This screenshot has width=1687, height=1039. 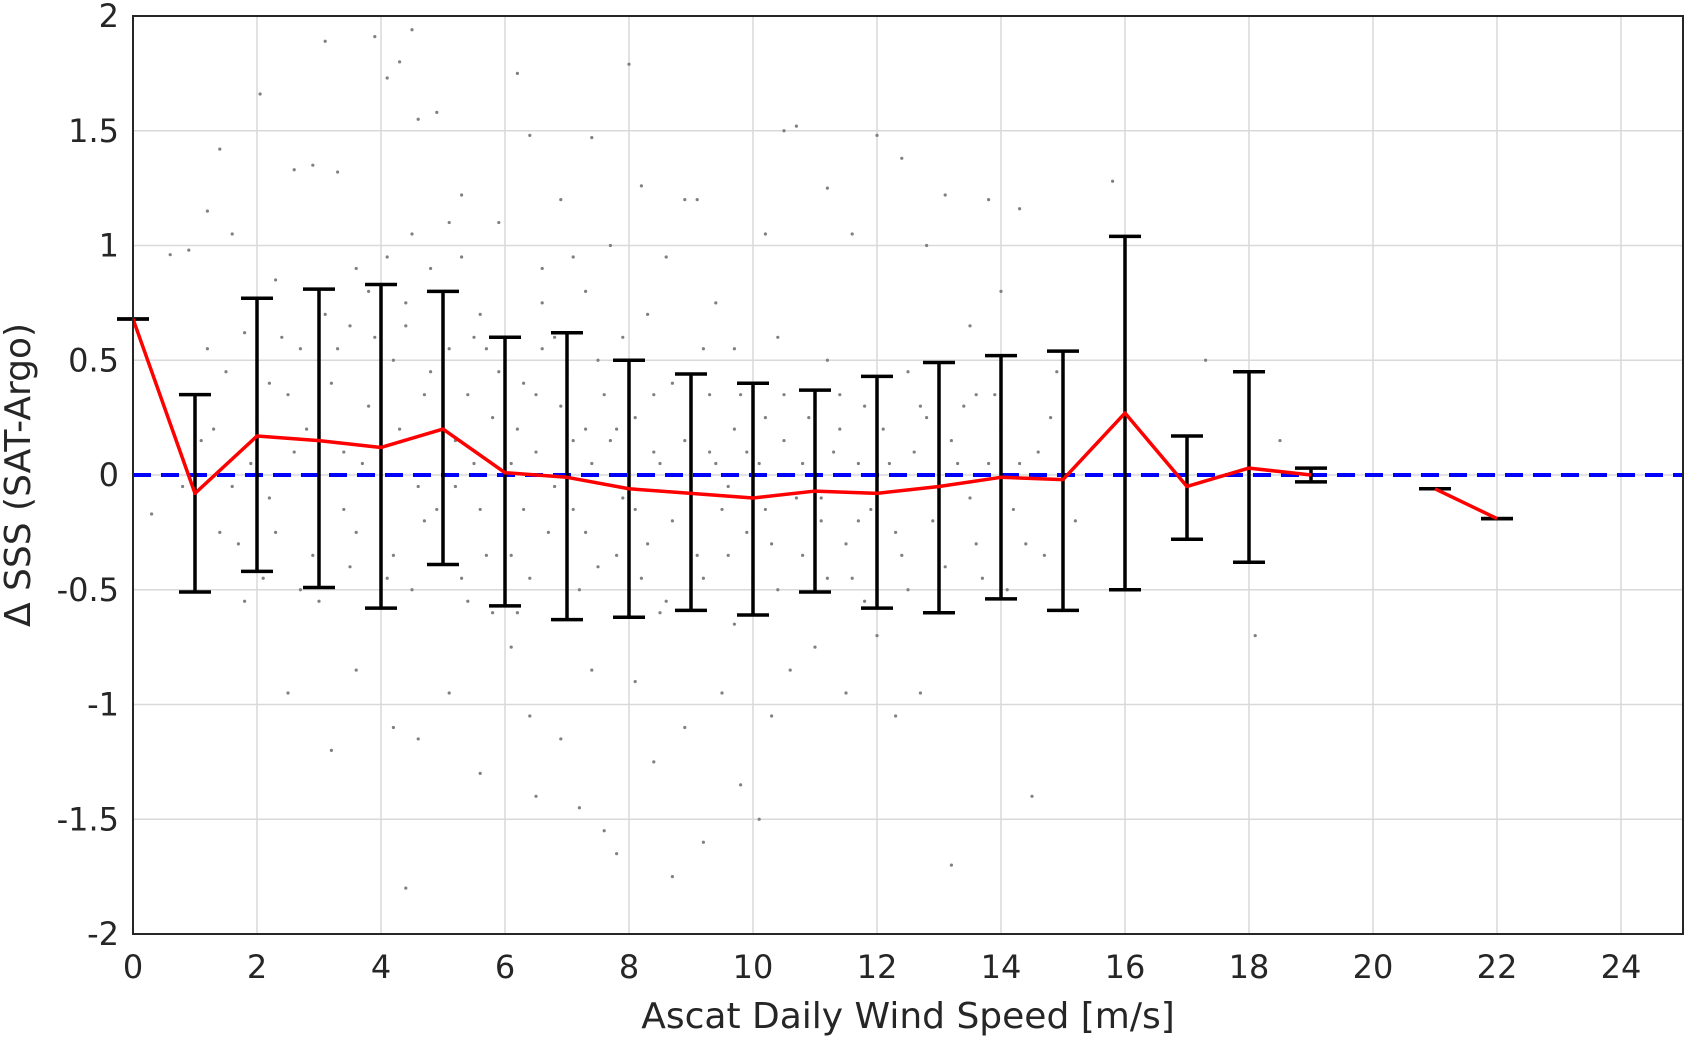 I want to click on y-tick-label: 0, so click(x=109, y=475).